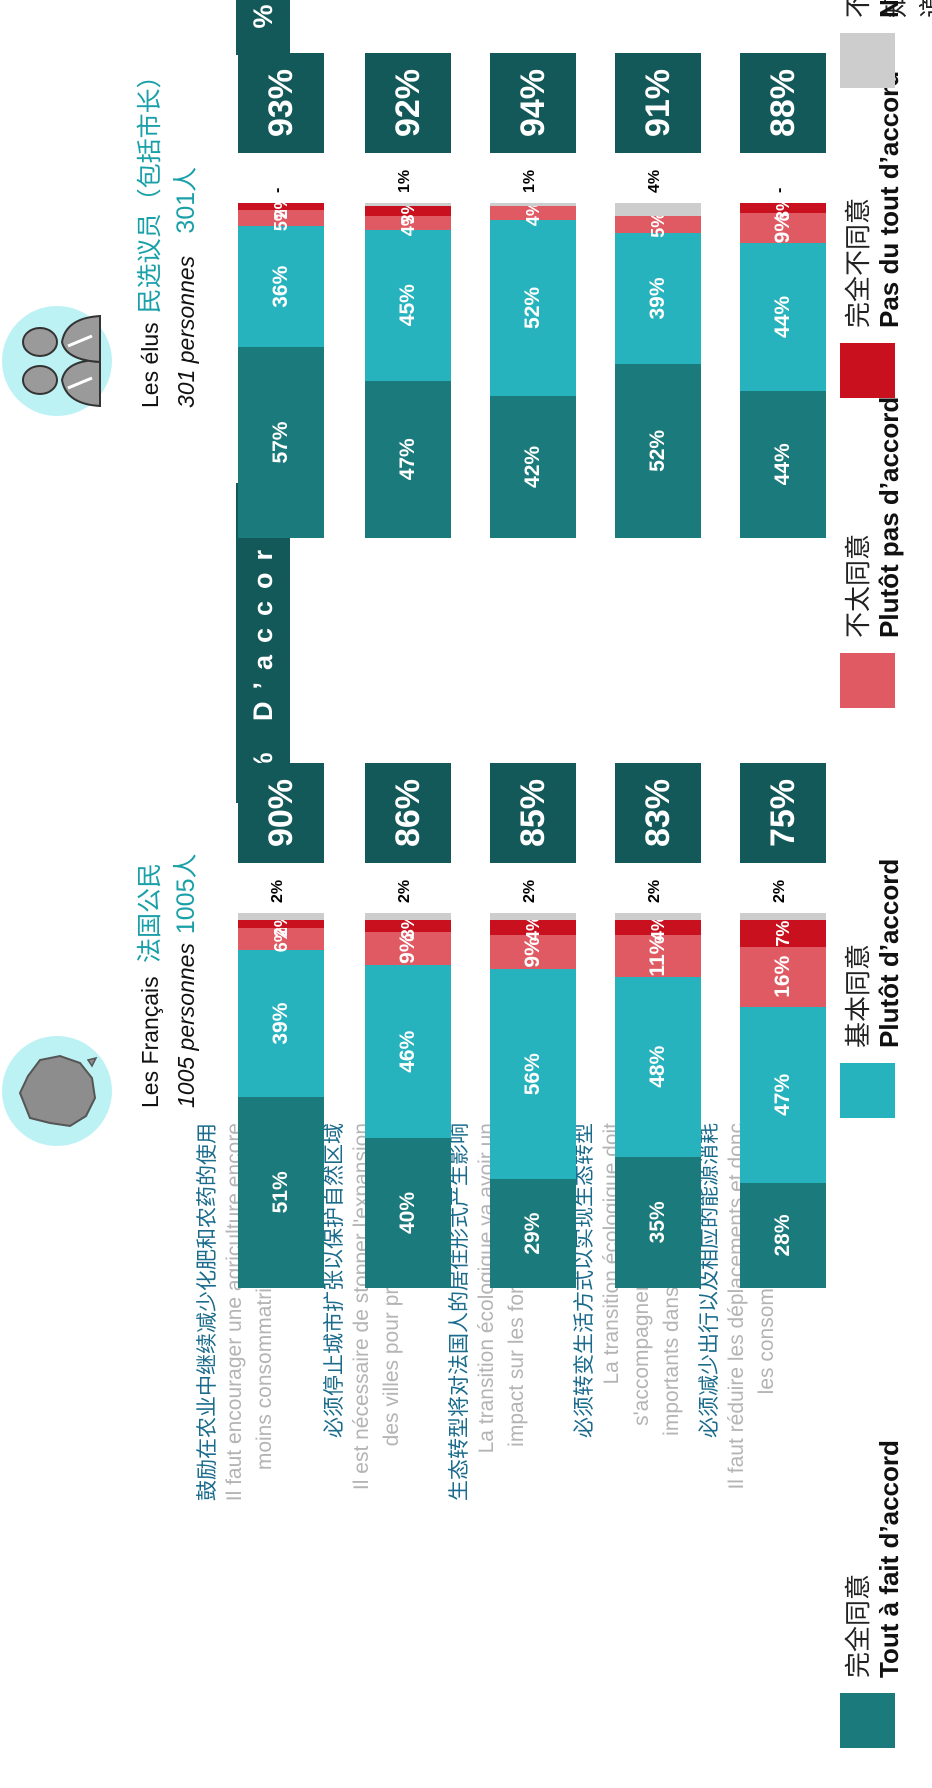 This screenshot has height=1788, width=932. I want to click on bar-segment-plutot: 52%, so click(533, 307).